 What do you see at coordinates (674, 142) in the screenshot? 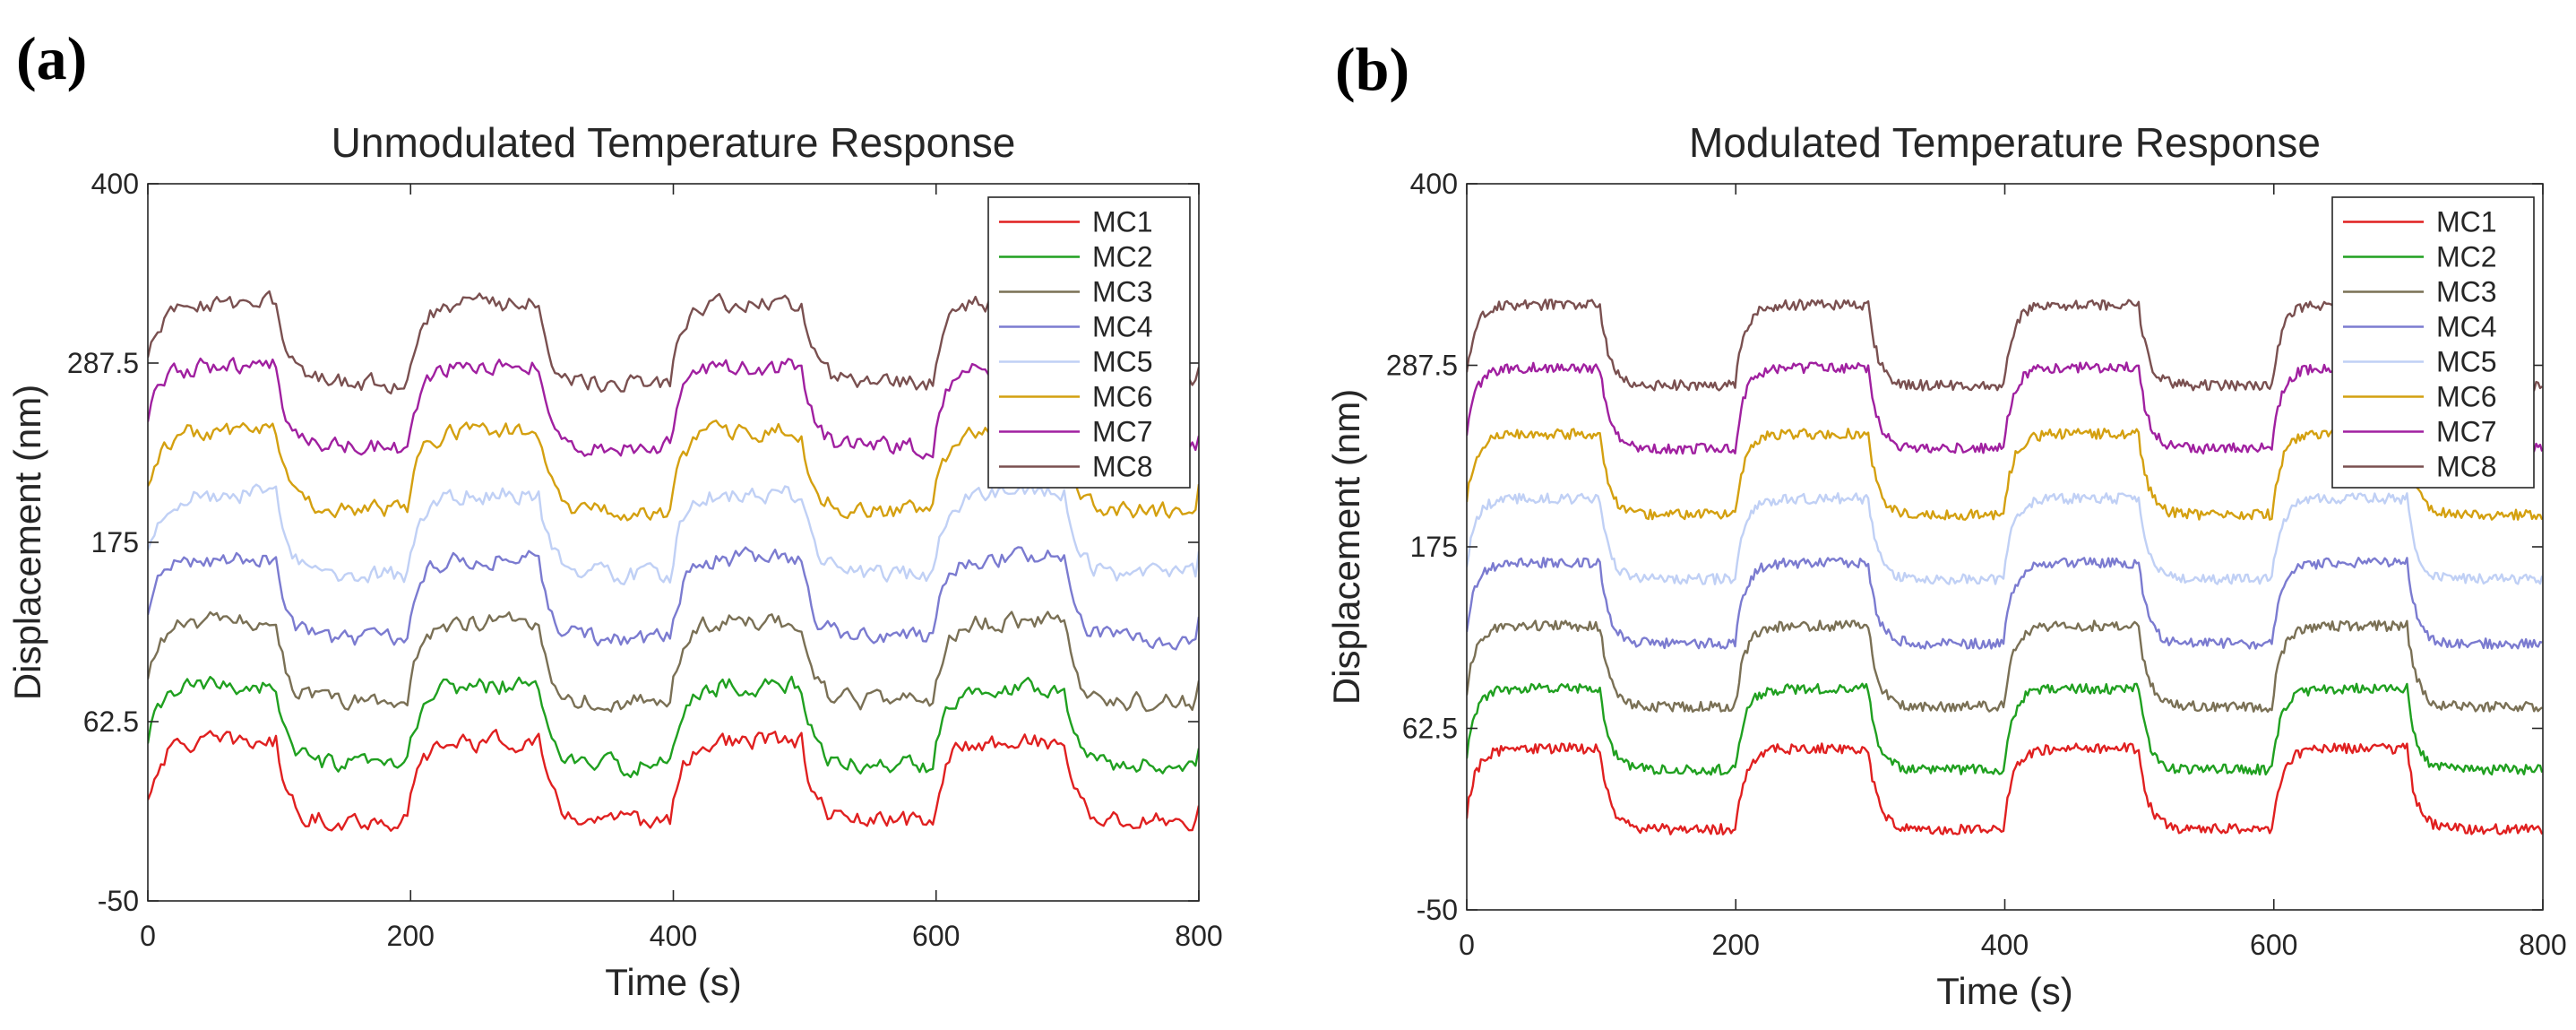
I see `chart-title: Unmodulated Temperature Response` at bounding box center [674, 142].